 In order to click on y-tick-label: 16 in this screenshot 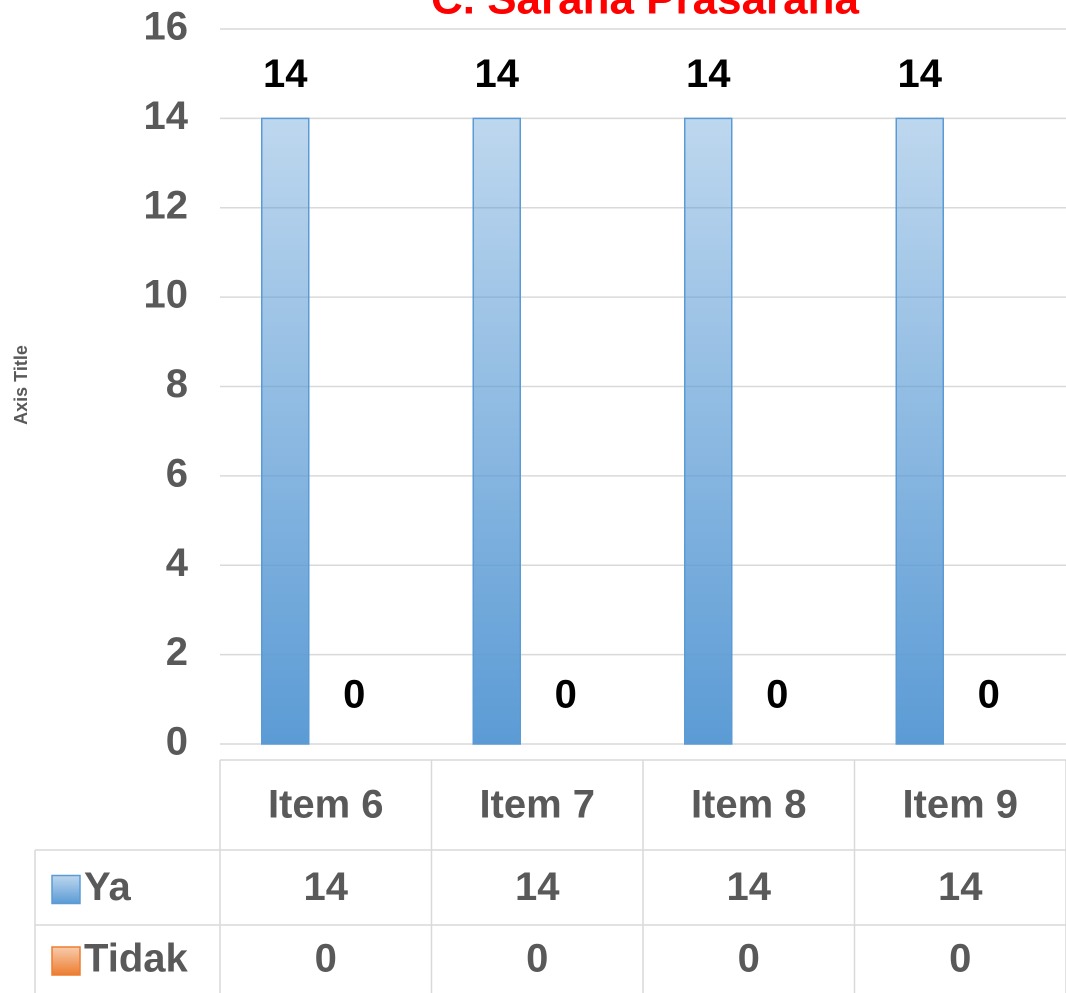, I will do `click(166, 27)`.